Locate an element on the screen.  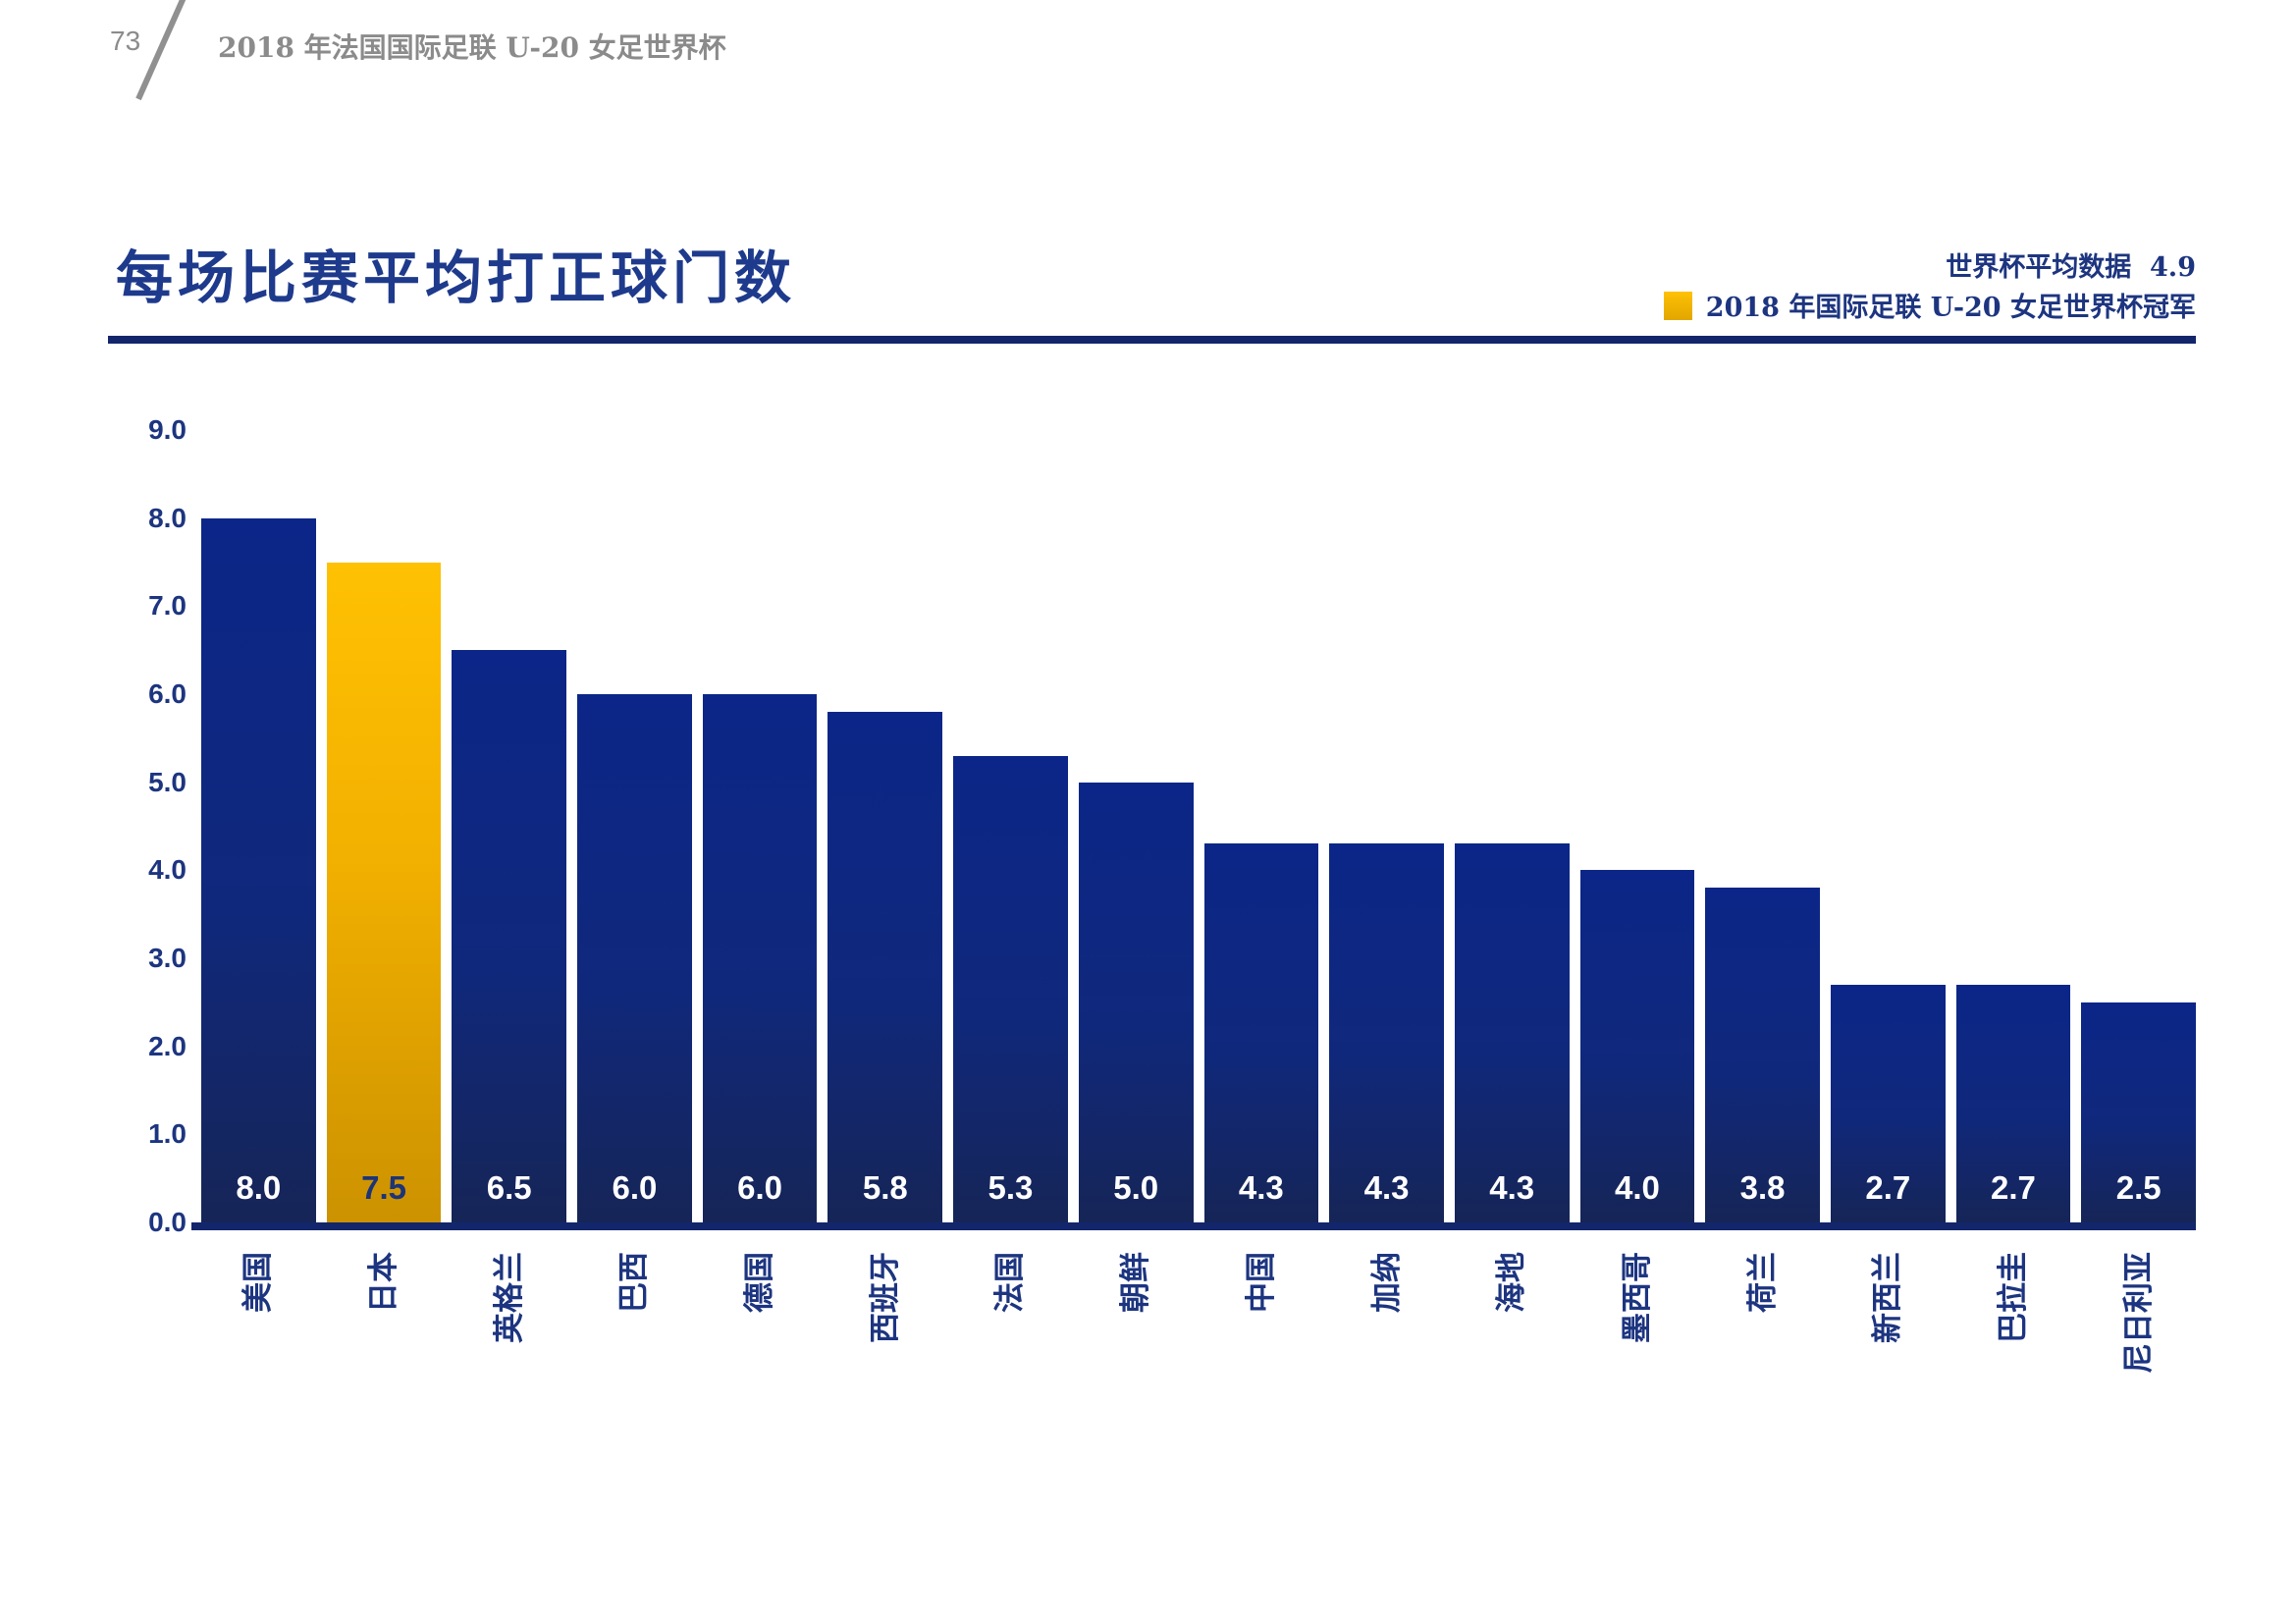
legend-average-label: 世界杯平均数据 is located at coordinates (2039, 267).